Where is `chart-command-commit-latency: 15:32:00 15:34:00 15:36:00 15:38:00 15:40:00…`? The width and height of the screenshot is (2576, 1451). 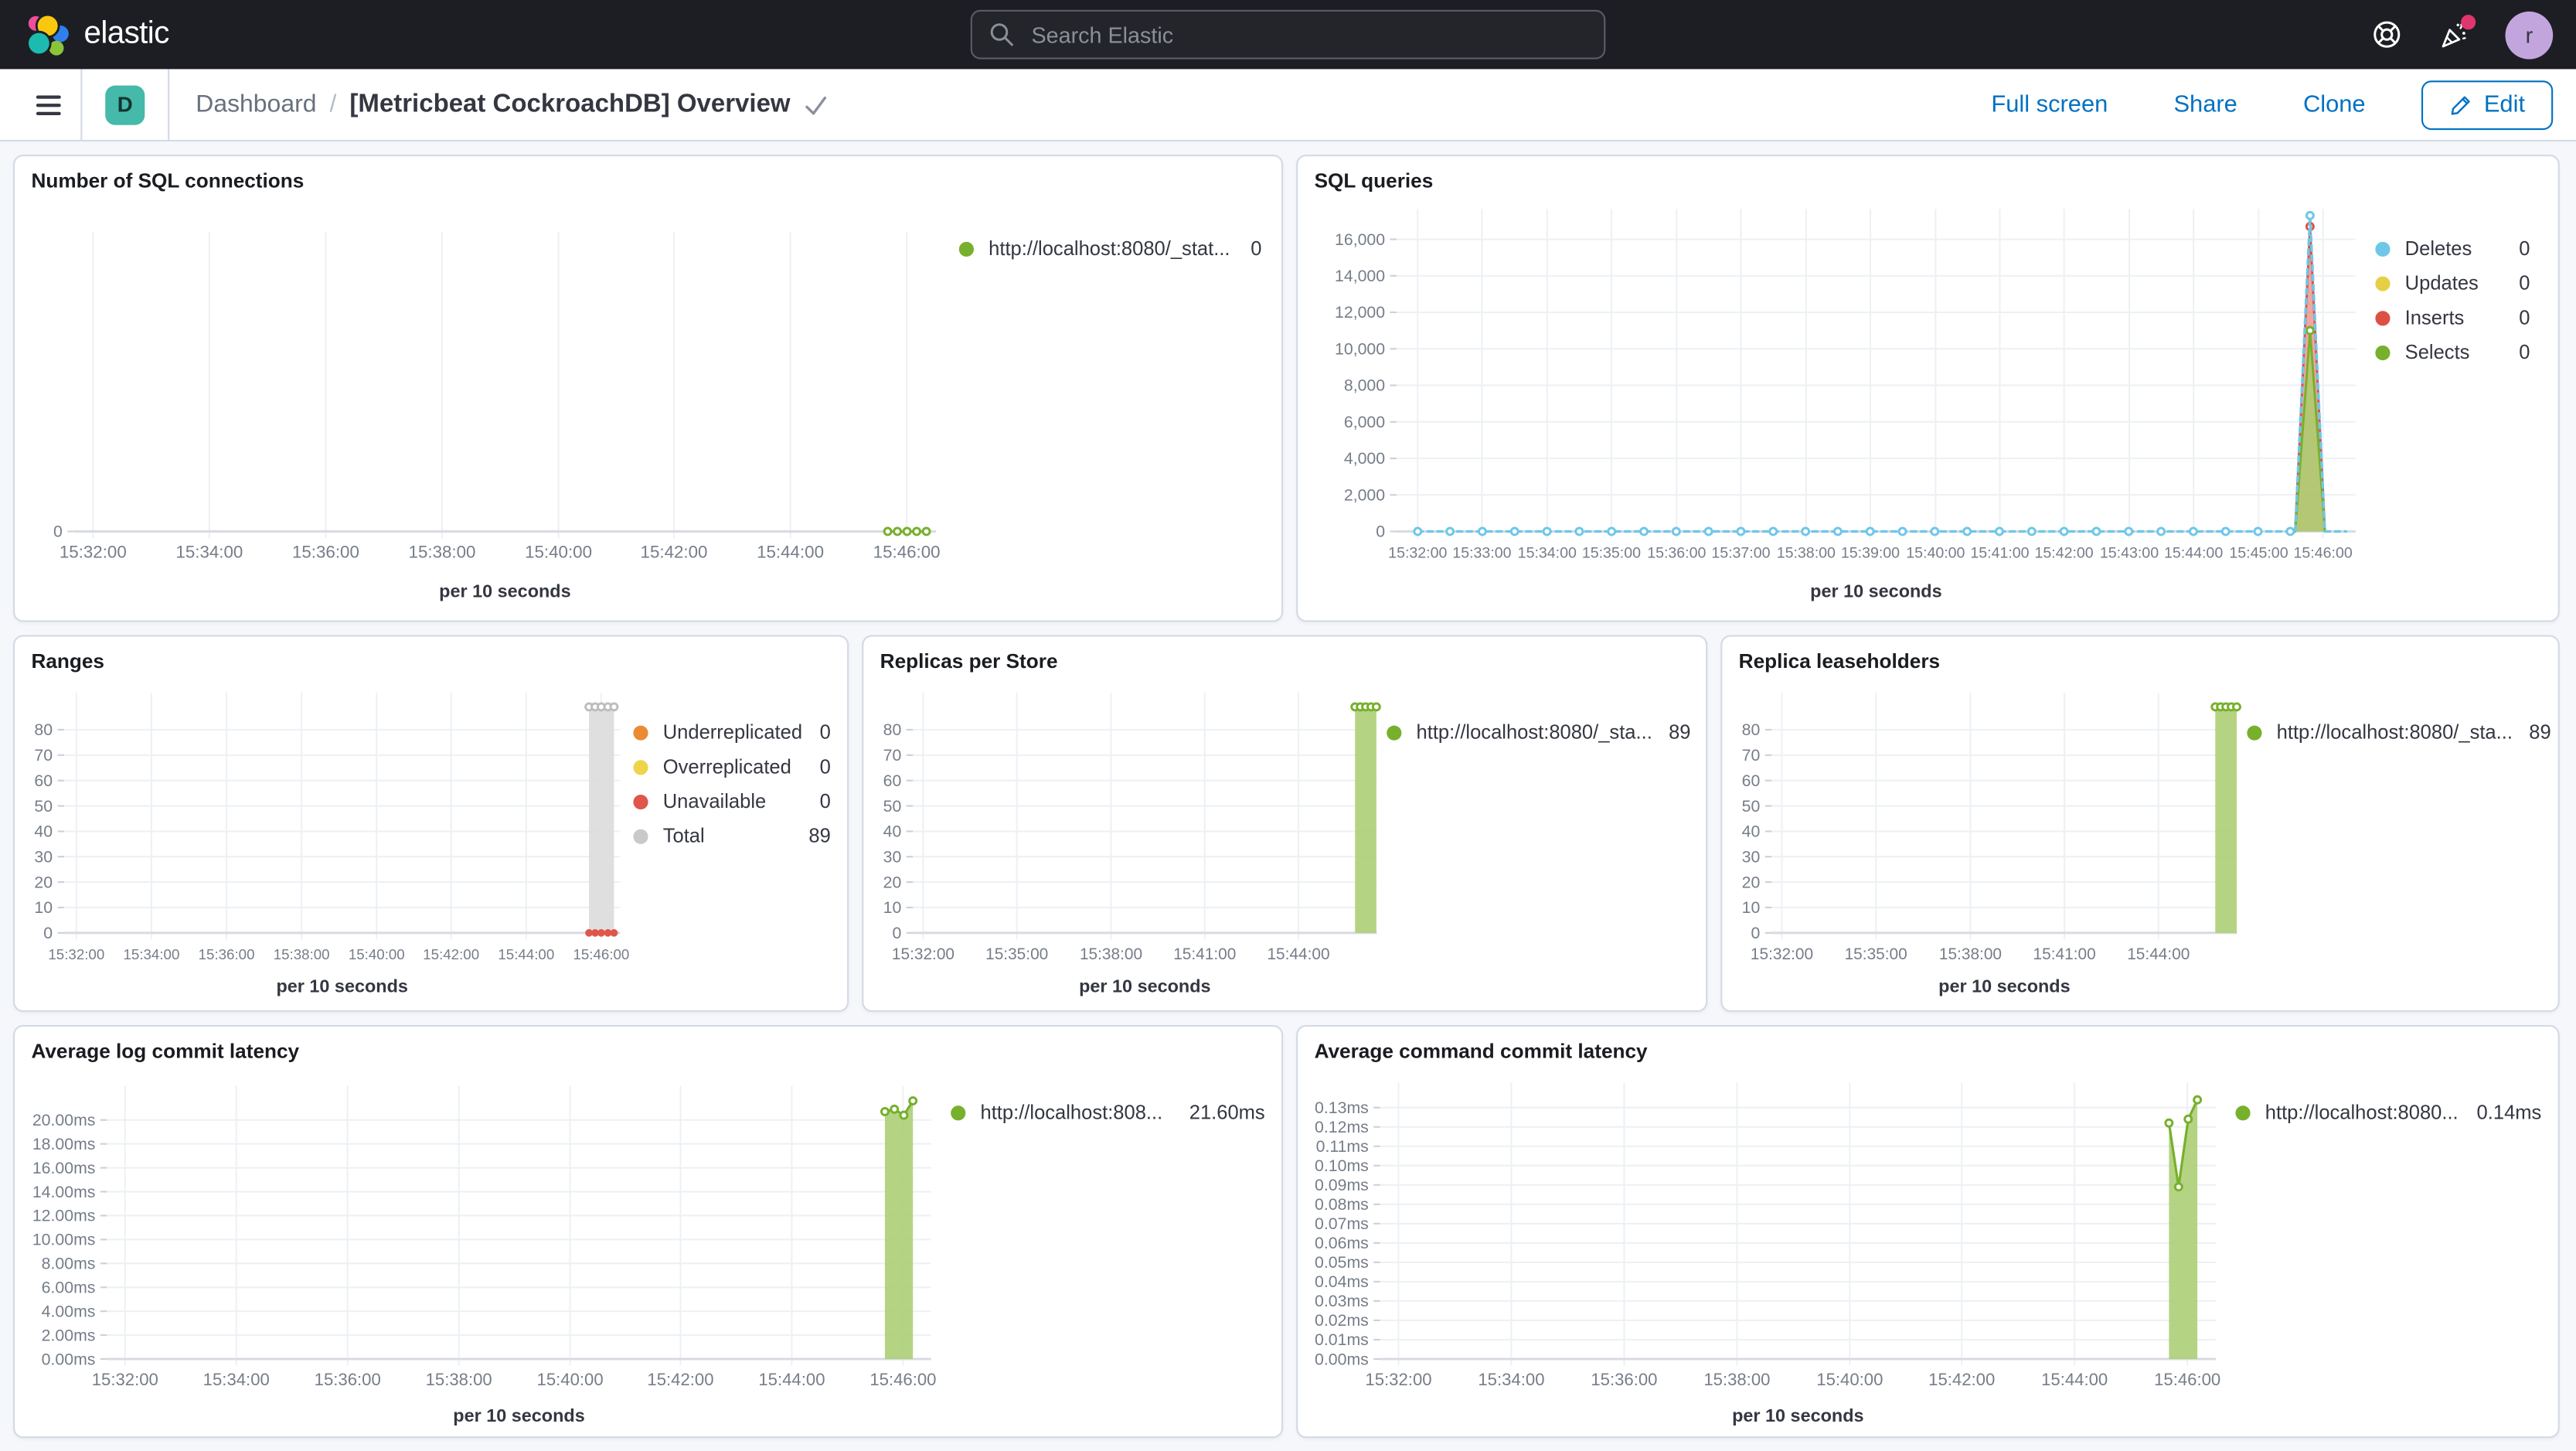
chart-command-commit-latency: 15:32:00 15:34:00 15:36:00 15:38:00 15:40:00… is located at coordinates (1766, 1251).